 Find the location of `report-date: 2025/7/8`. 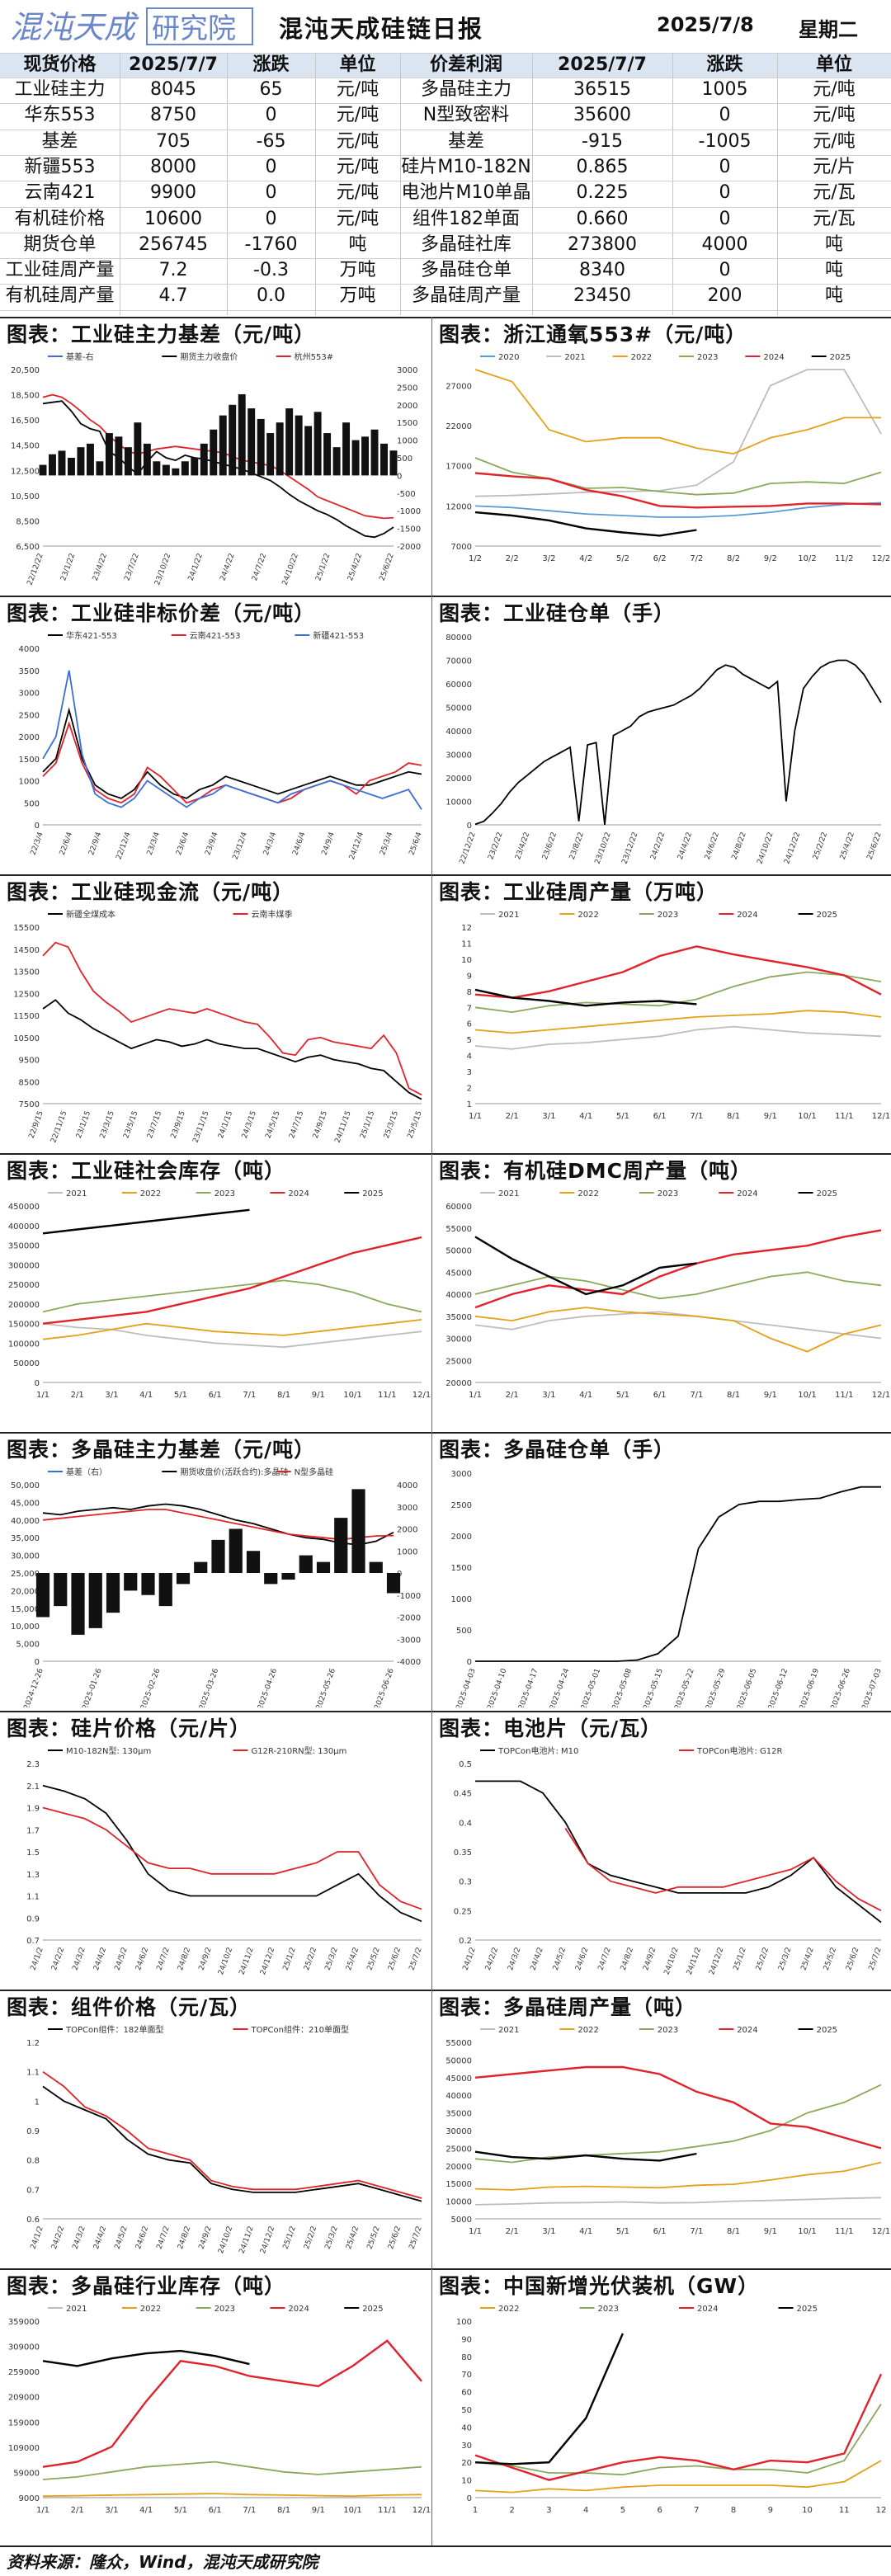

report-date: 2025/7/8 is located at coordinates (705, 24).